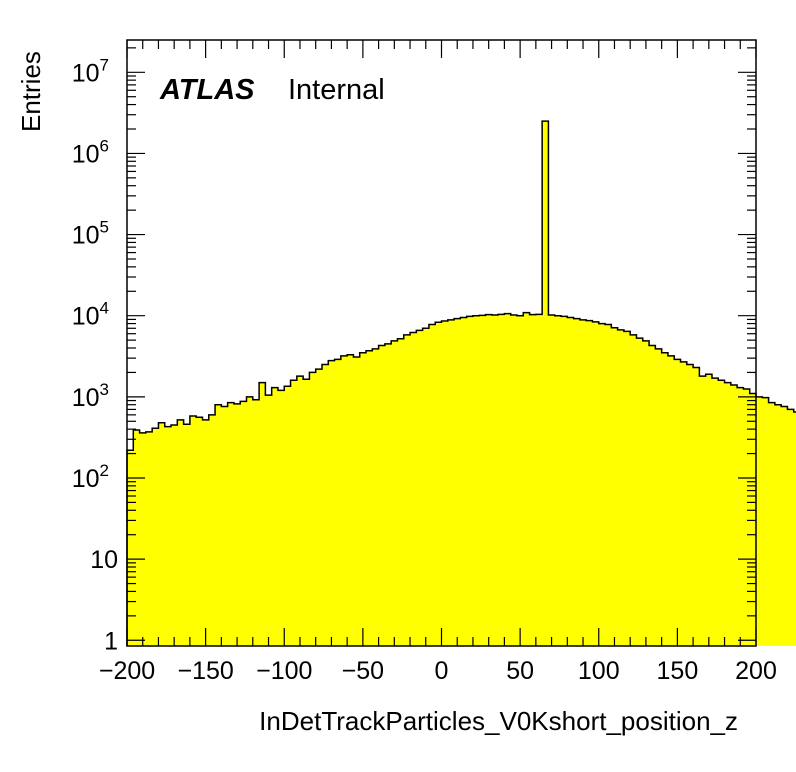 This screenshot has width=796, height=772. I want to click on x-tick-label: 0, so click(442, 671).